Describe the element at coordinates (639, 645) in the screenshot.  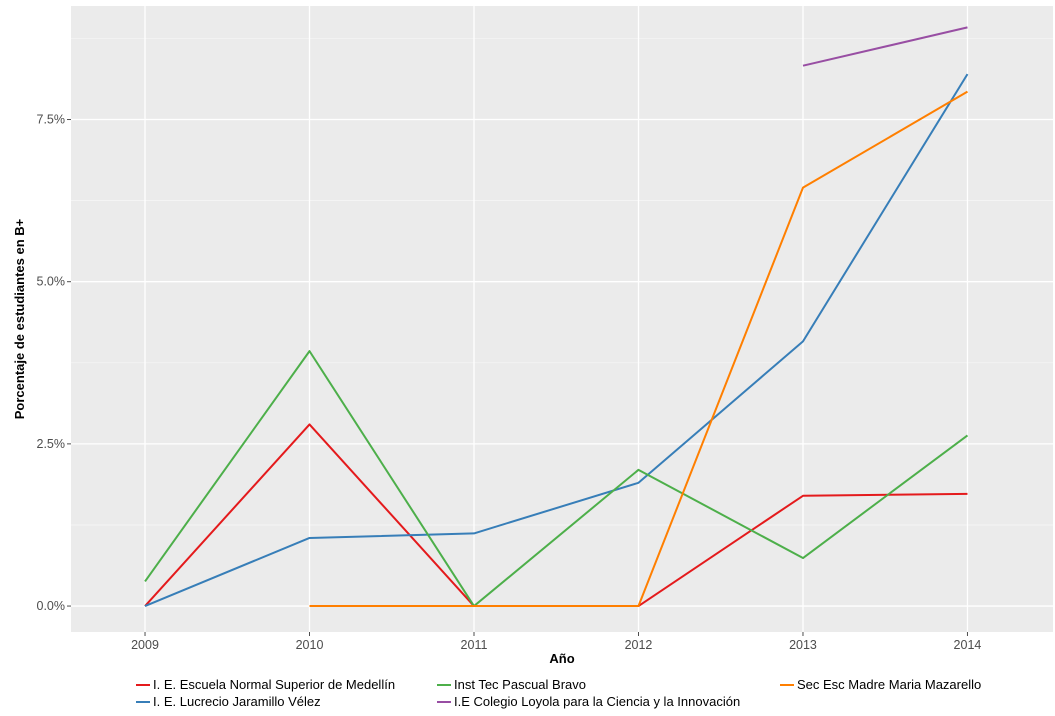
I see `x-tick-label: 2012` at that location.